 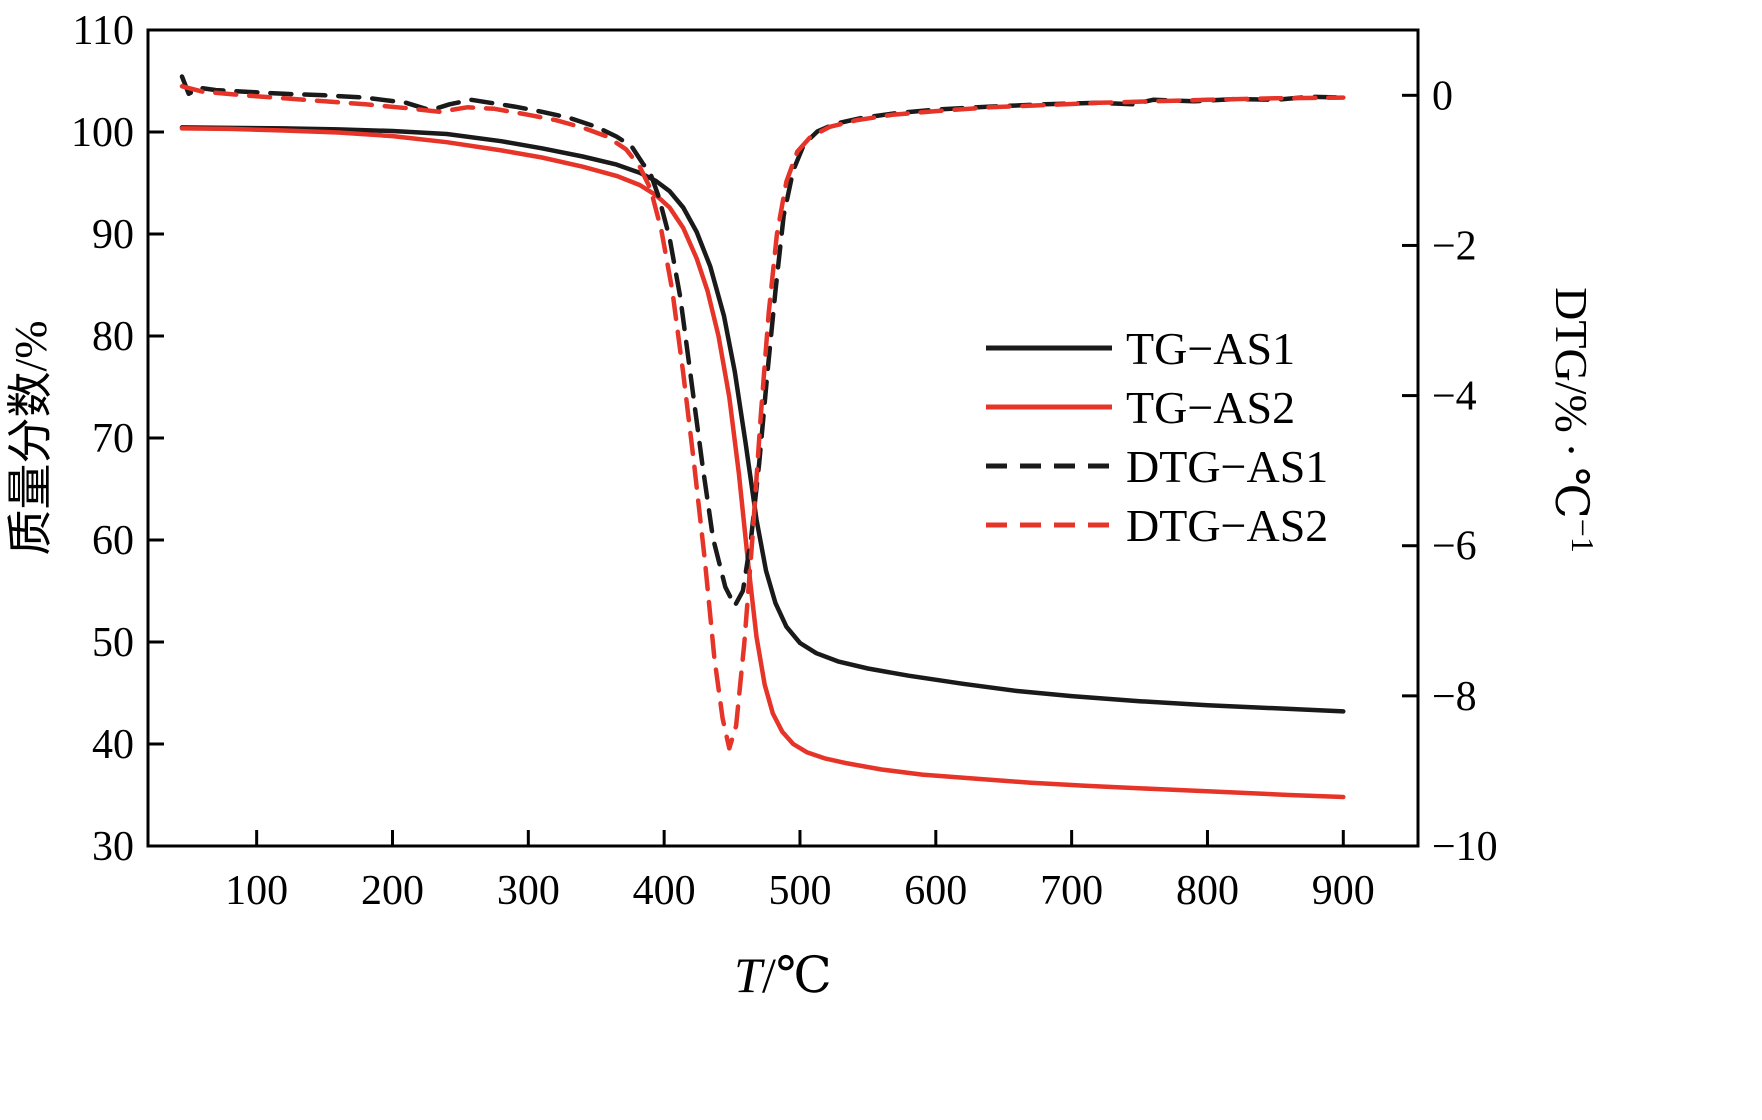 I want to click on right-axis-tick-label: −2, so click(x=1454, y=246).